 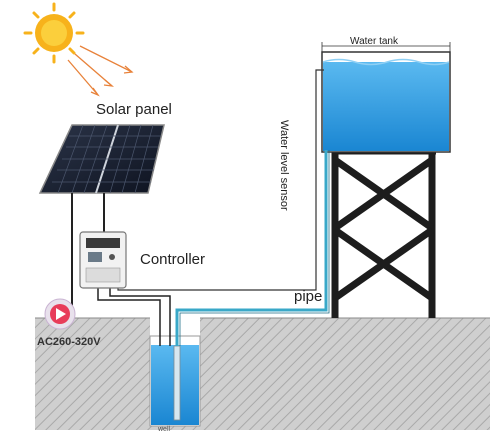 I want to click on sun-ray-arrows, so click(x=100, y=71).